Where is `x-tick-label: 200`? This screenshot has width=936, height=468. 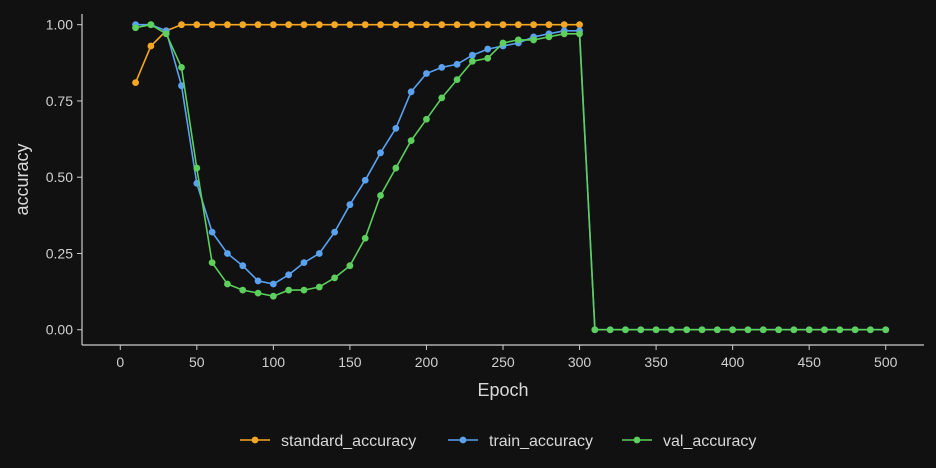 x-tick-label: 200 is located at coordinates (427, 362).